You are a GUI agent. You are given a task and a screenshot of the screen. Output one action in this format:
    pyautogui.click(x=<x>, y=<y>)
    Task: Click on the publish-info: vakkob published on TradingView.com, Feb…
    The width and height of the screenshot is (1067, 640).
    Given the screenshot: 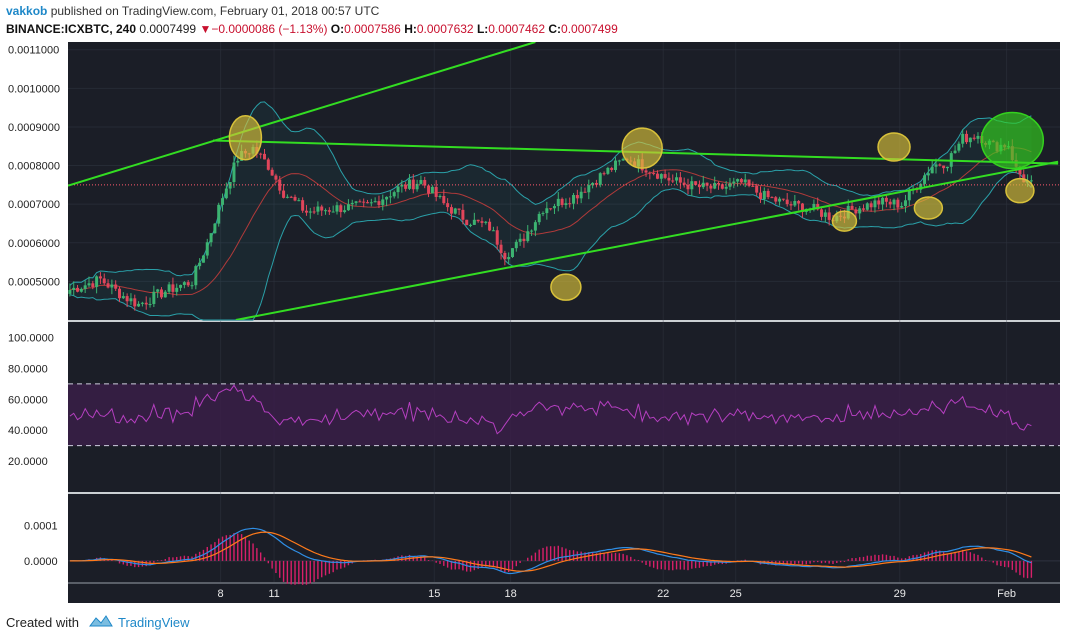 What is the action you would take?
    pyautogui.click(x=192, y=11)
    